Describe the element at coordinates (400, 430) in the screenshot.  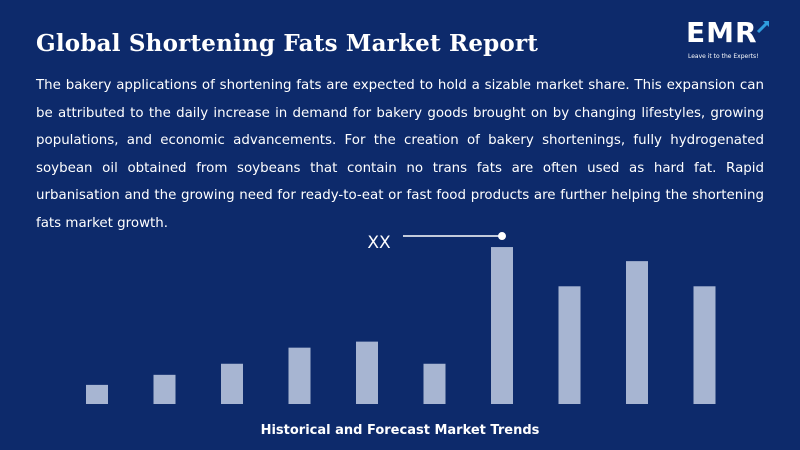
I see `chart-caption: Historical and Forecast Market Trends` at that location.